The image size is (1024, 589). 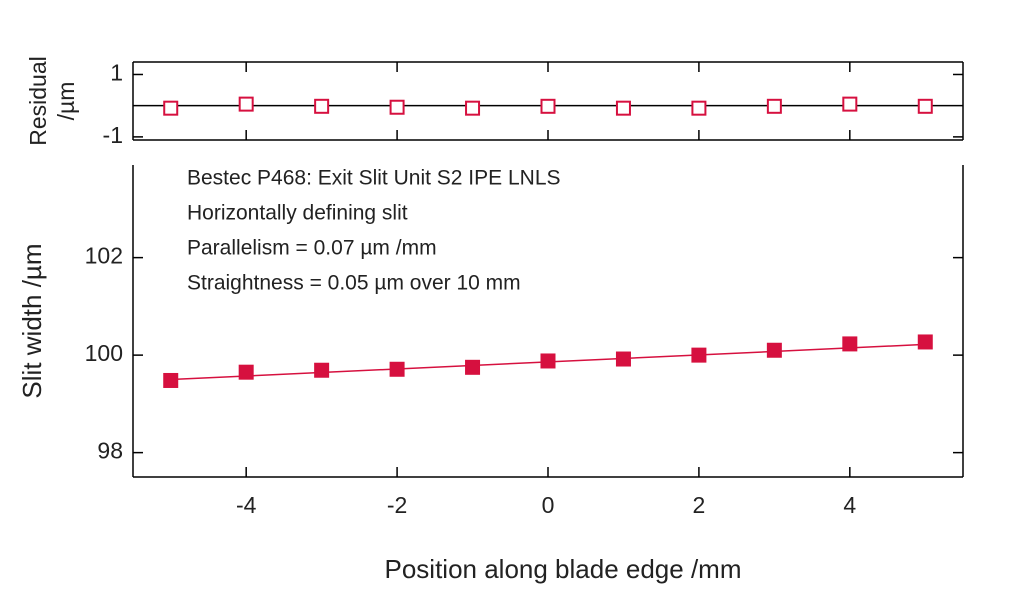 What do you see at coordinates (32, 320) in the screenshot?
I see `y-axis-label: Slit width /µm` at bounding box center [32, 320].